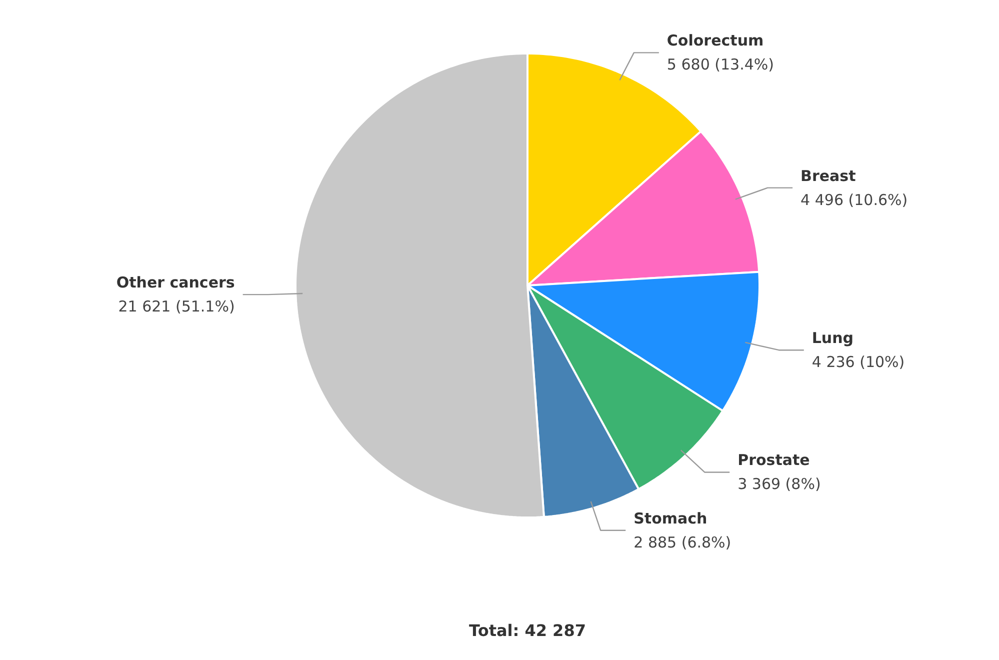  Describe the element at coordinates (527, 630) in the screenshot. I see `text: Total: 42 287` at that location.